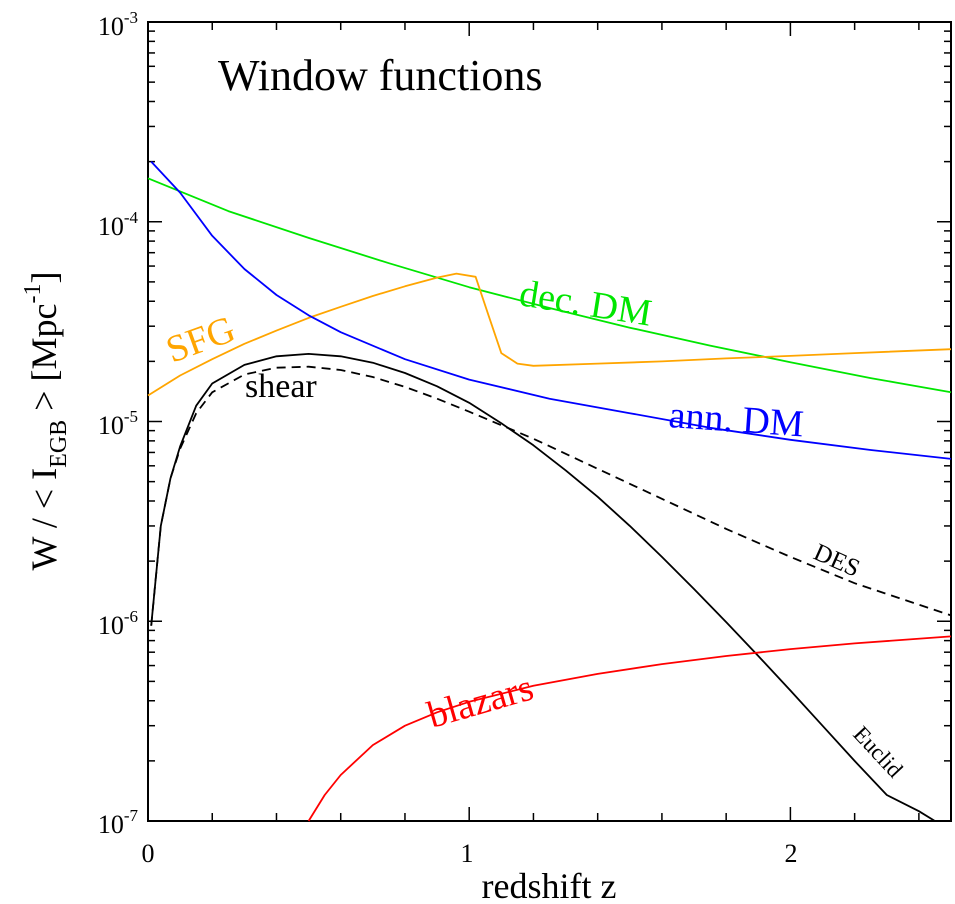 Image resolution: width=955 pixels, height=904 pixels. Describe the element at coordinates (736, 419) in the screenshot. I see `label-ann-dm: ann. DM` at that location.